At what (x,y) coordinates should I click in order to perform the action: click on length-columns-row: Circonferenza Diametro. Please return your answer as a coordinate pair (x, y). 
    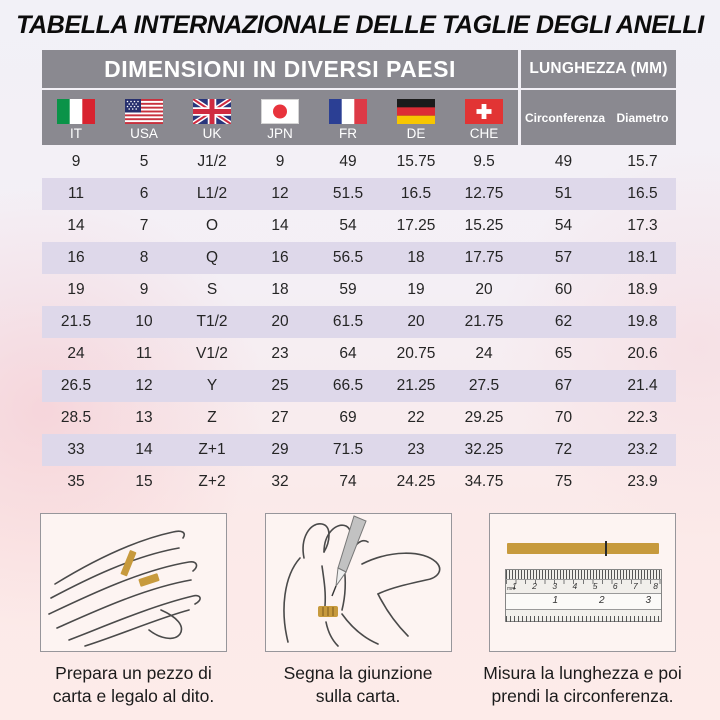
    Looking at the image, I should click on (598, 117).